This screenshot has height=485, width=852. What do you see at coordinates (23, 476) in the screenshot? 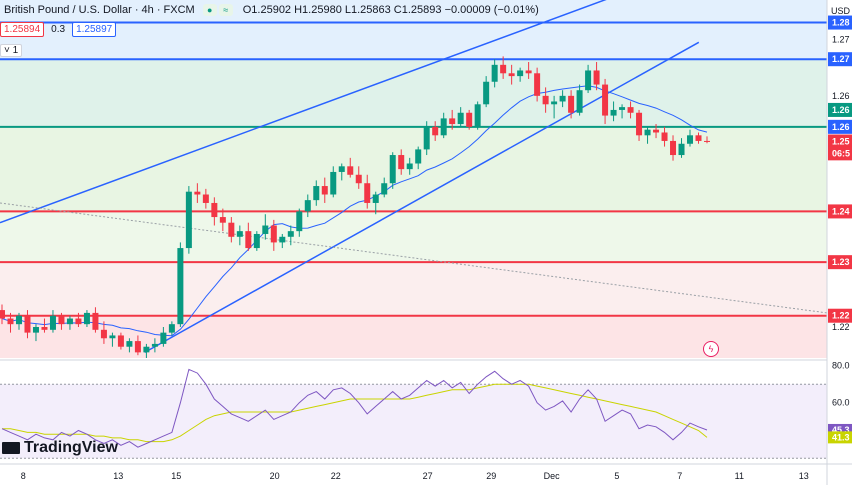
I see `time-tick-label: 8` at bounding box center [23, 476].